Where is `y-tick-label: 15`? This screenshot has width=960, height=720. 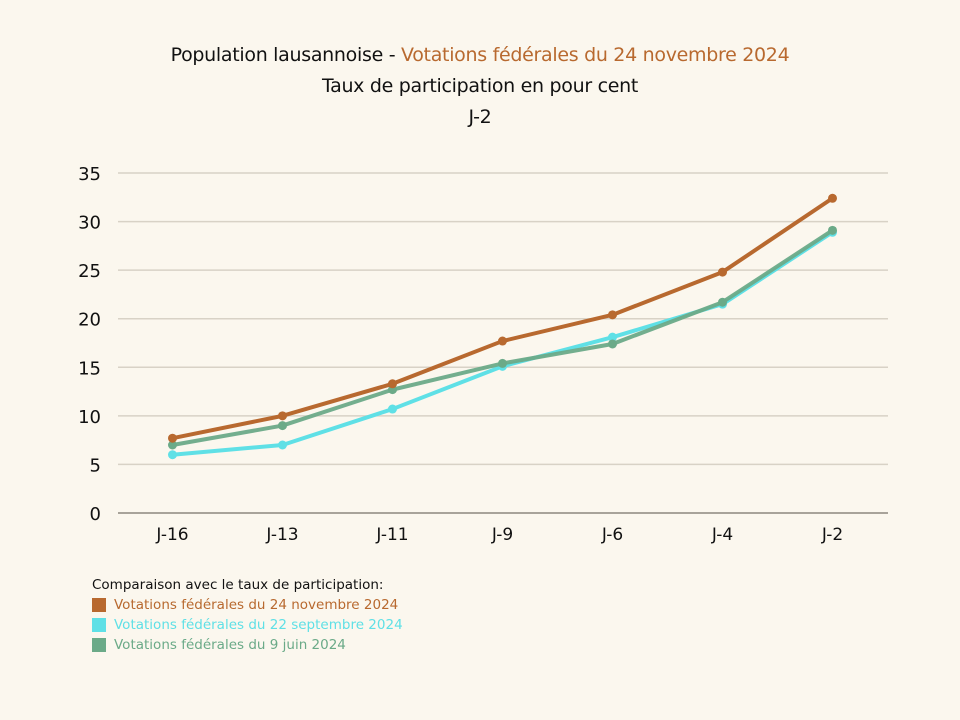
y-tick-label: 15 is located at coordinates (89, 368).